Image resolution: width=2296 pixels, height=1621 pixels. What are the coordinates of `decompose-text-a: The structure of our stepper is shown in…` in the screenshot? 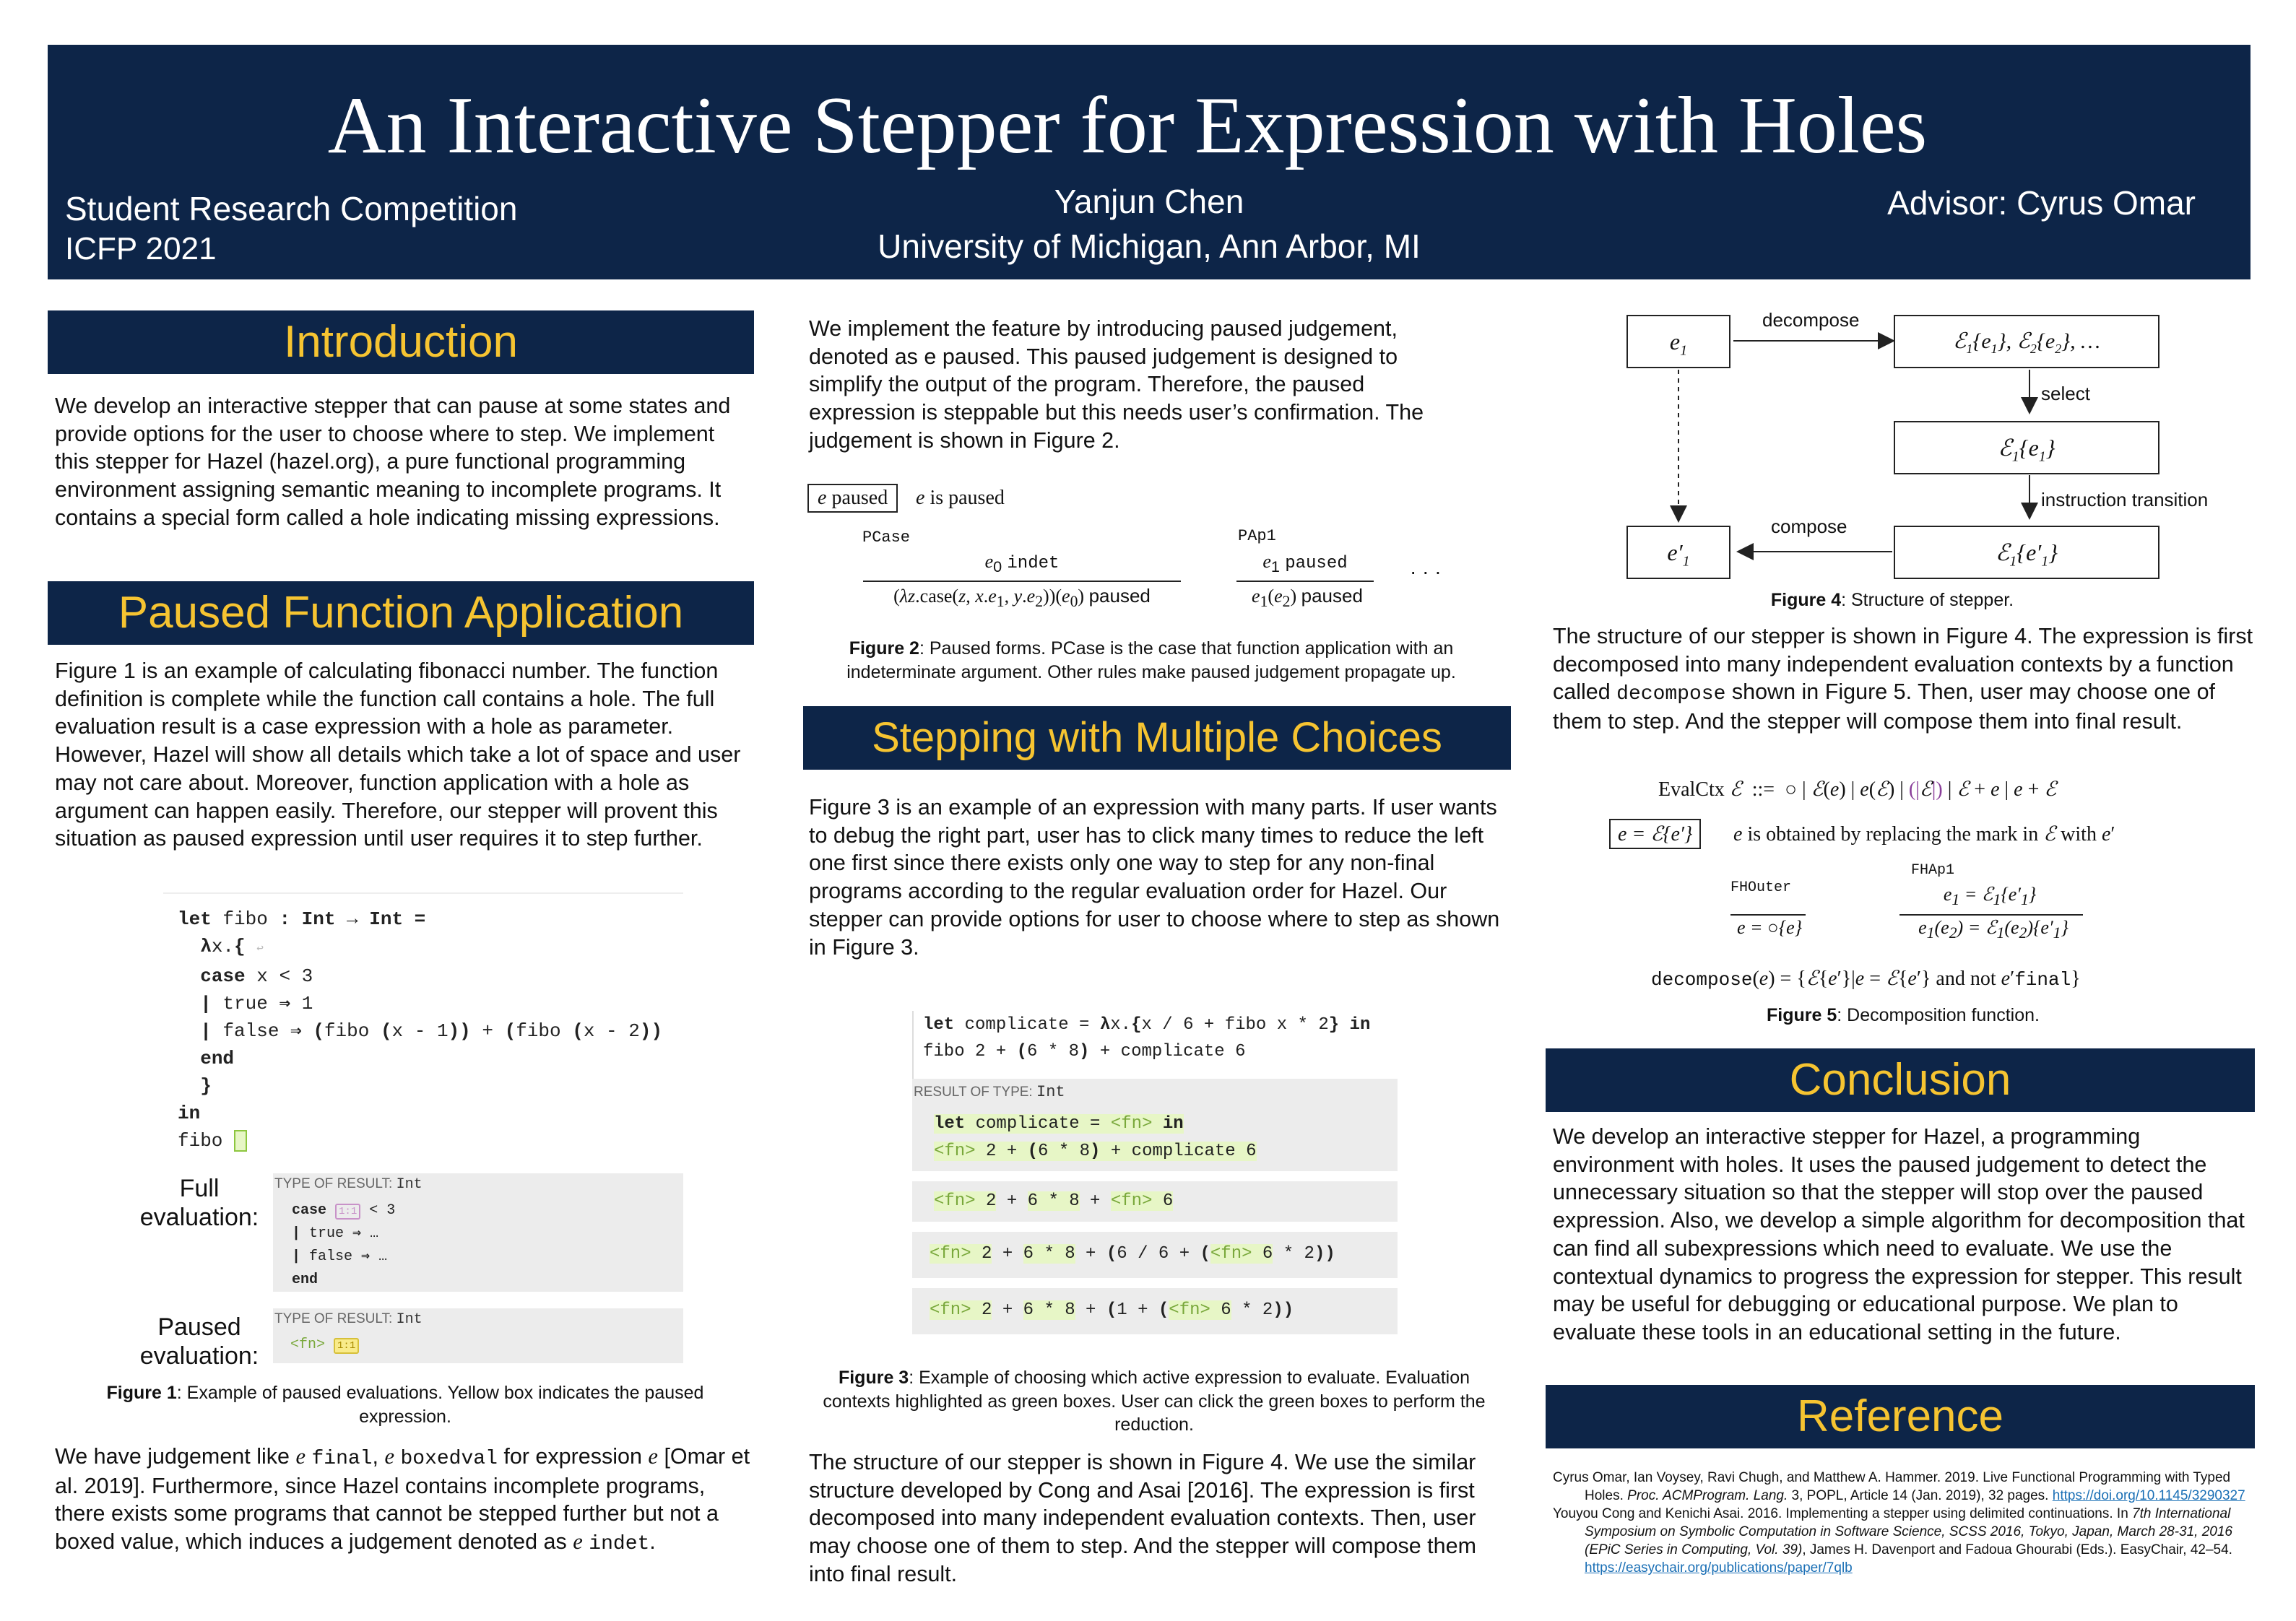 It's located at (1903, 664).